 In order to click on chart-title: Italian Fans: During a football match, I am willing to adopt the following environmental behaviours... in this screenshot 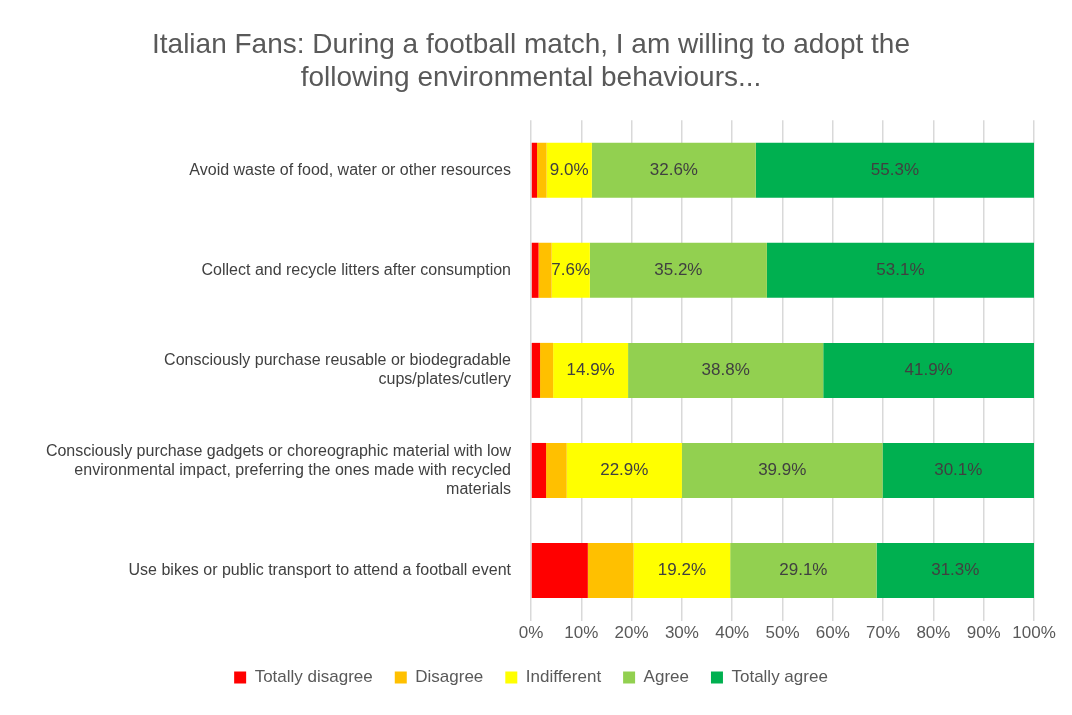, I will do `click(531, 60)`.